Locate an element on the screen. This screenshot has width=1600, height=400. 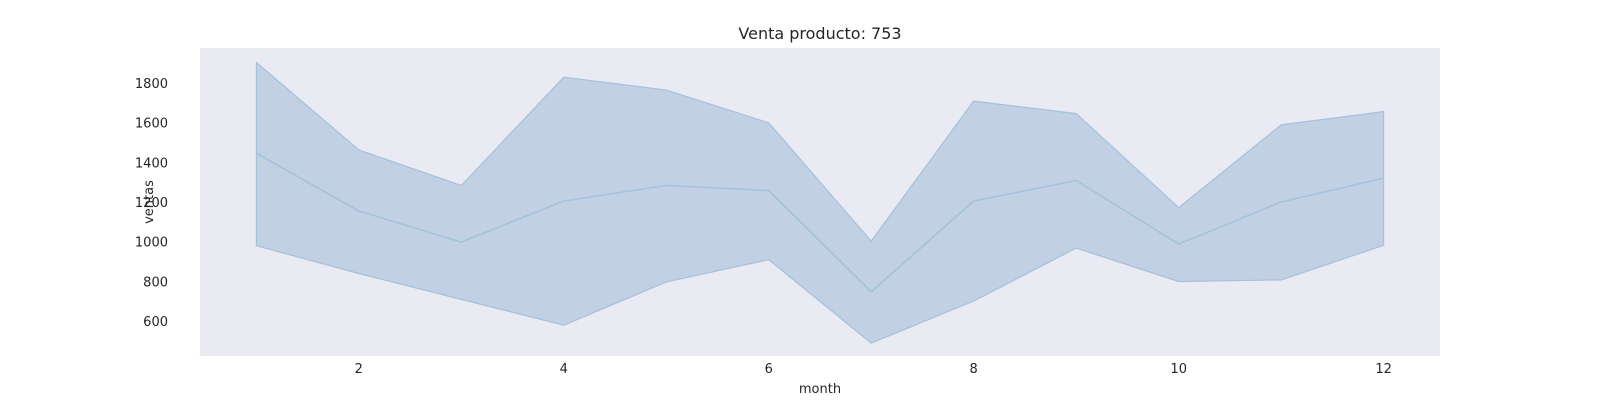
y-tick-label: 600 is located at coordinates (155, 322).